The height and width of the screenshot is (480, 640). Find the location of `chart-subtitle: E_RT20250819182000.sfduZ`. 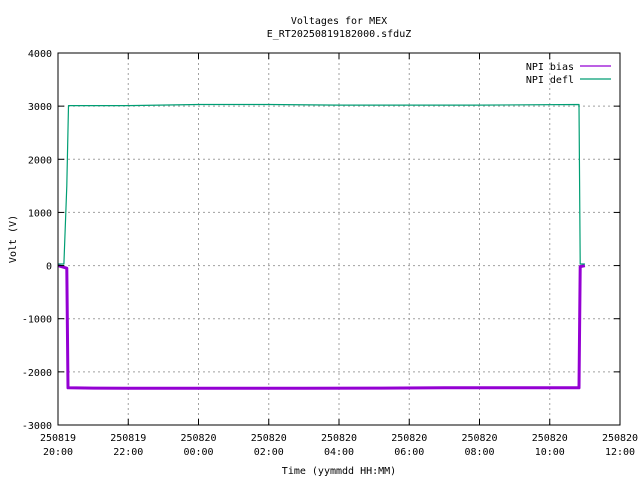

chart-subtitle: E_RT20250819182000.sfduZ is located at coordinates (339, 34).